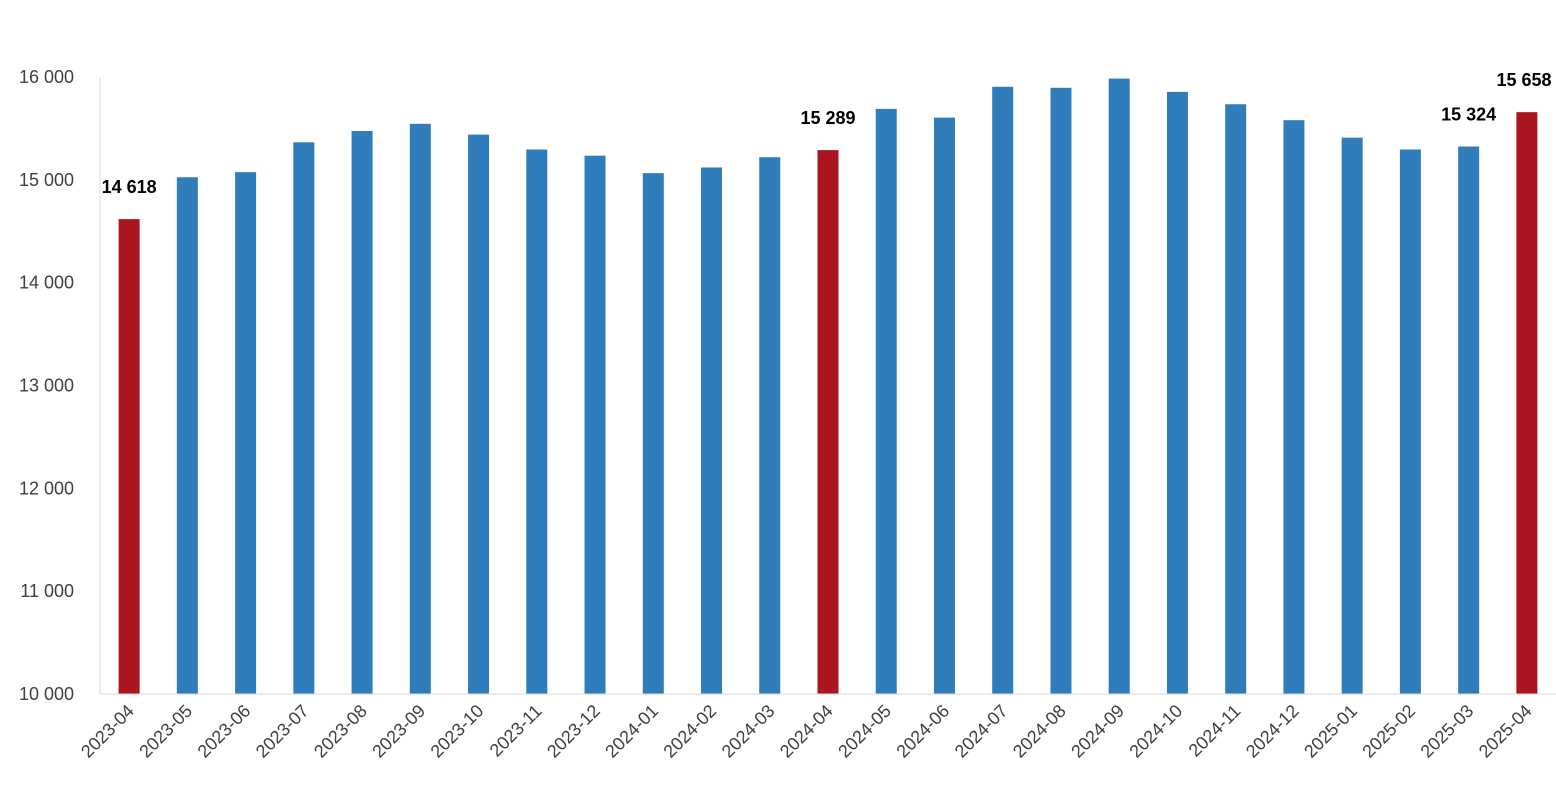 This screenshot has width=1556, height=800. Describe the element at coordinates (1272, 731) in the screenshot. I see `x-tick-label: 2024-12` at that location.